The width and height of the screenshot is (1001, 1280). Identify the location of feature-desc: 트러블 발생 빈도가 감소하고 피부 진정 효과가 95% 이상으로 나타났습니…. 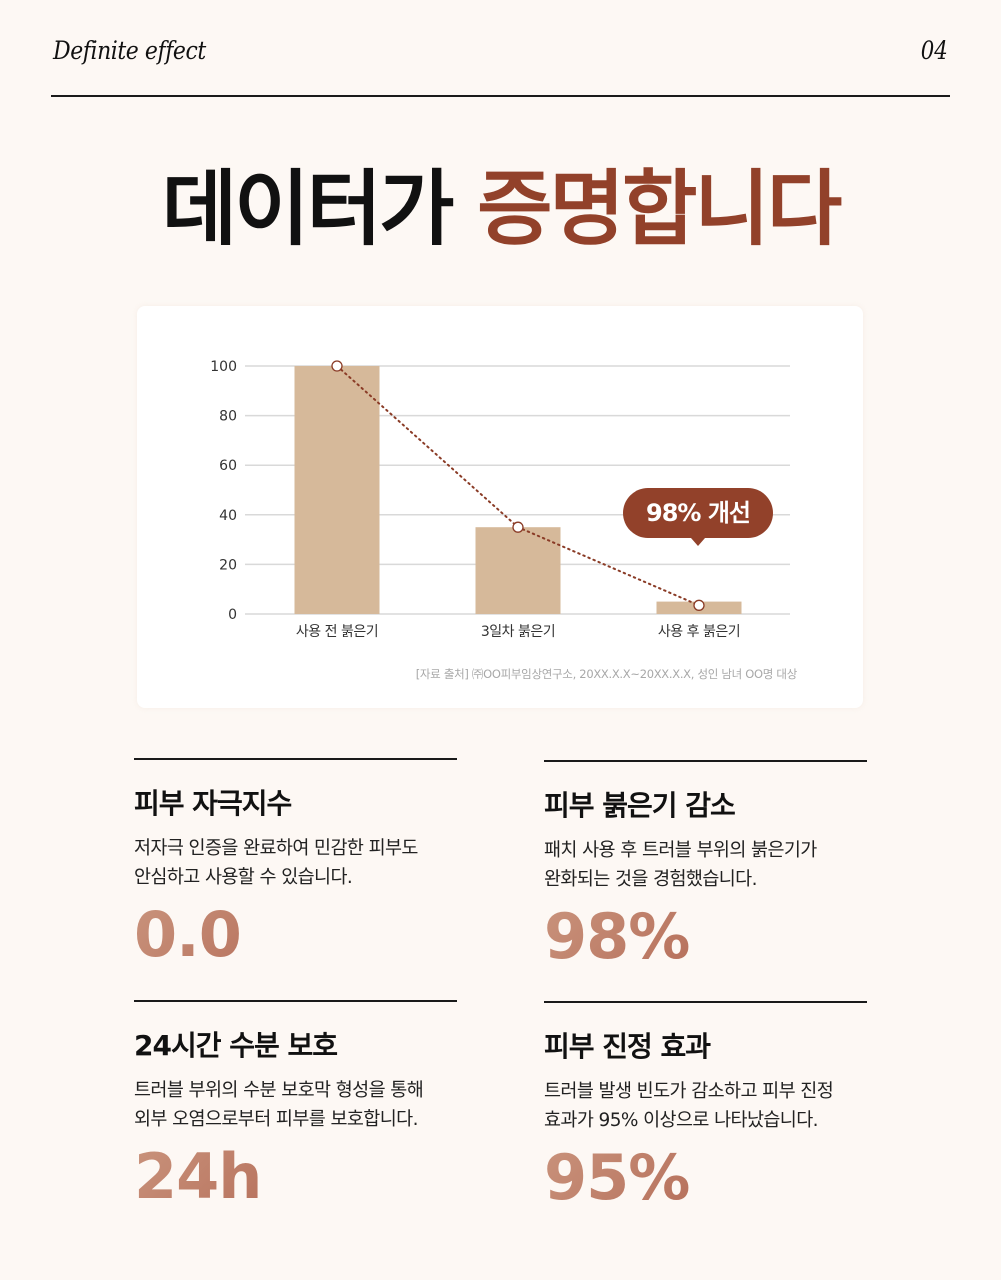
(705, 1106).